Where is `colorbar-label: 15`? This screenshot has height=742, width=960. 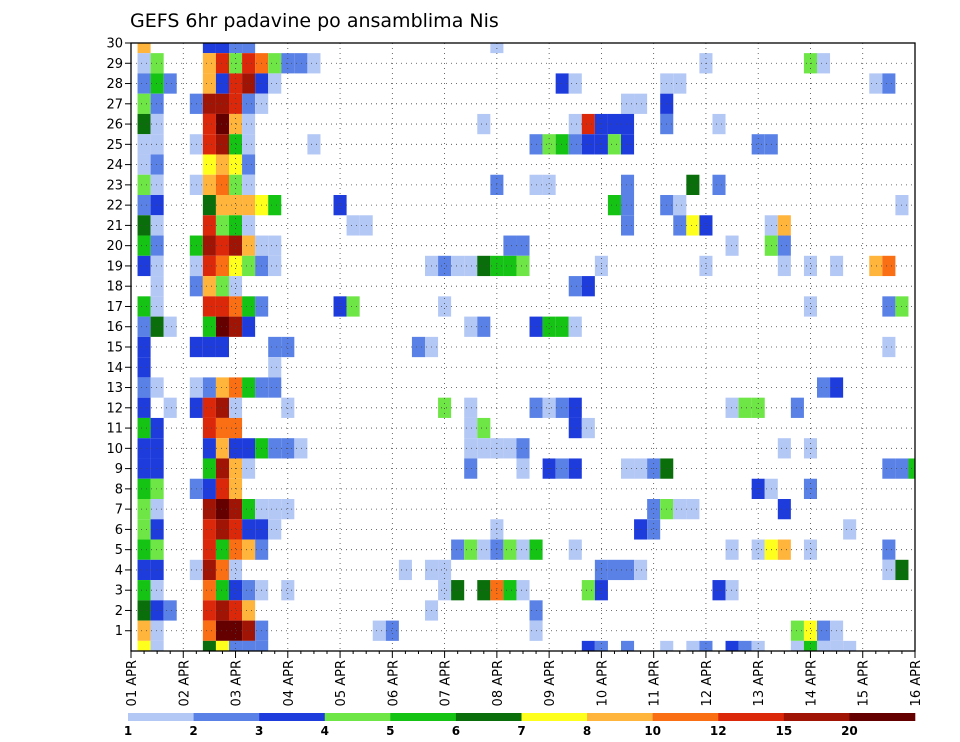 colorbar-label: 15 is located at coordinates (783, 731).